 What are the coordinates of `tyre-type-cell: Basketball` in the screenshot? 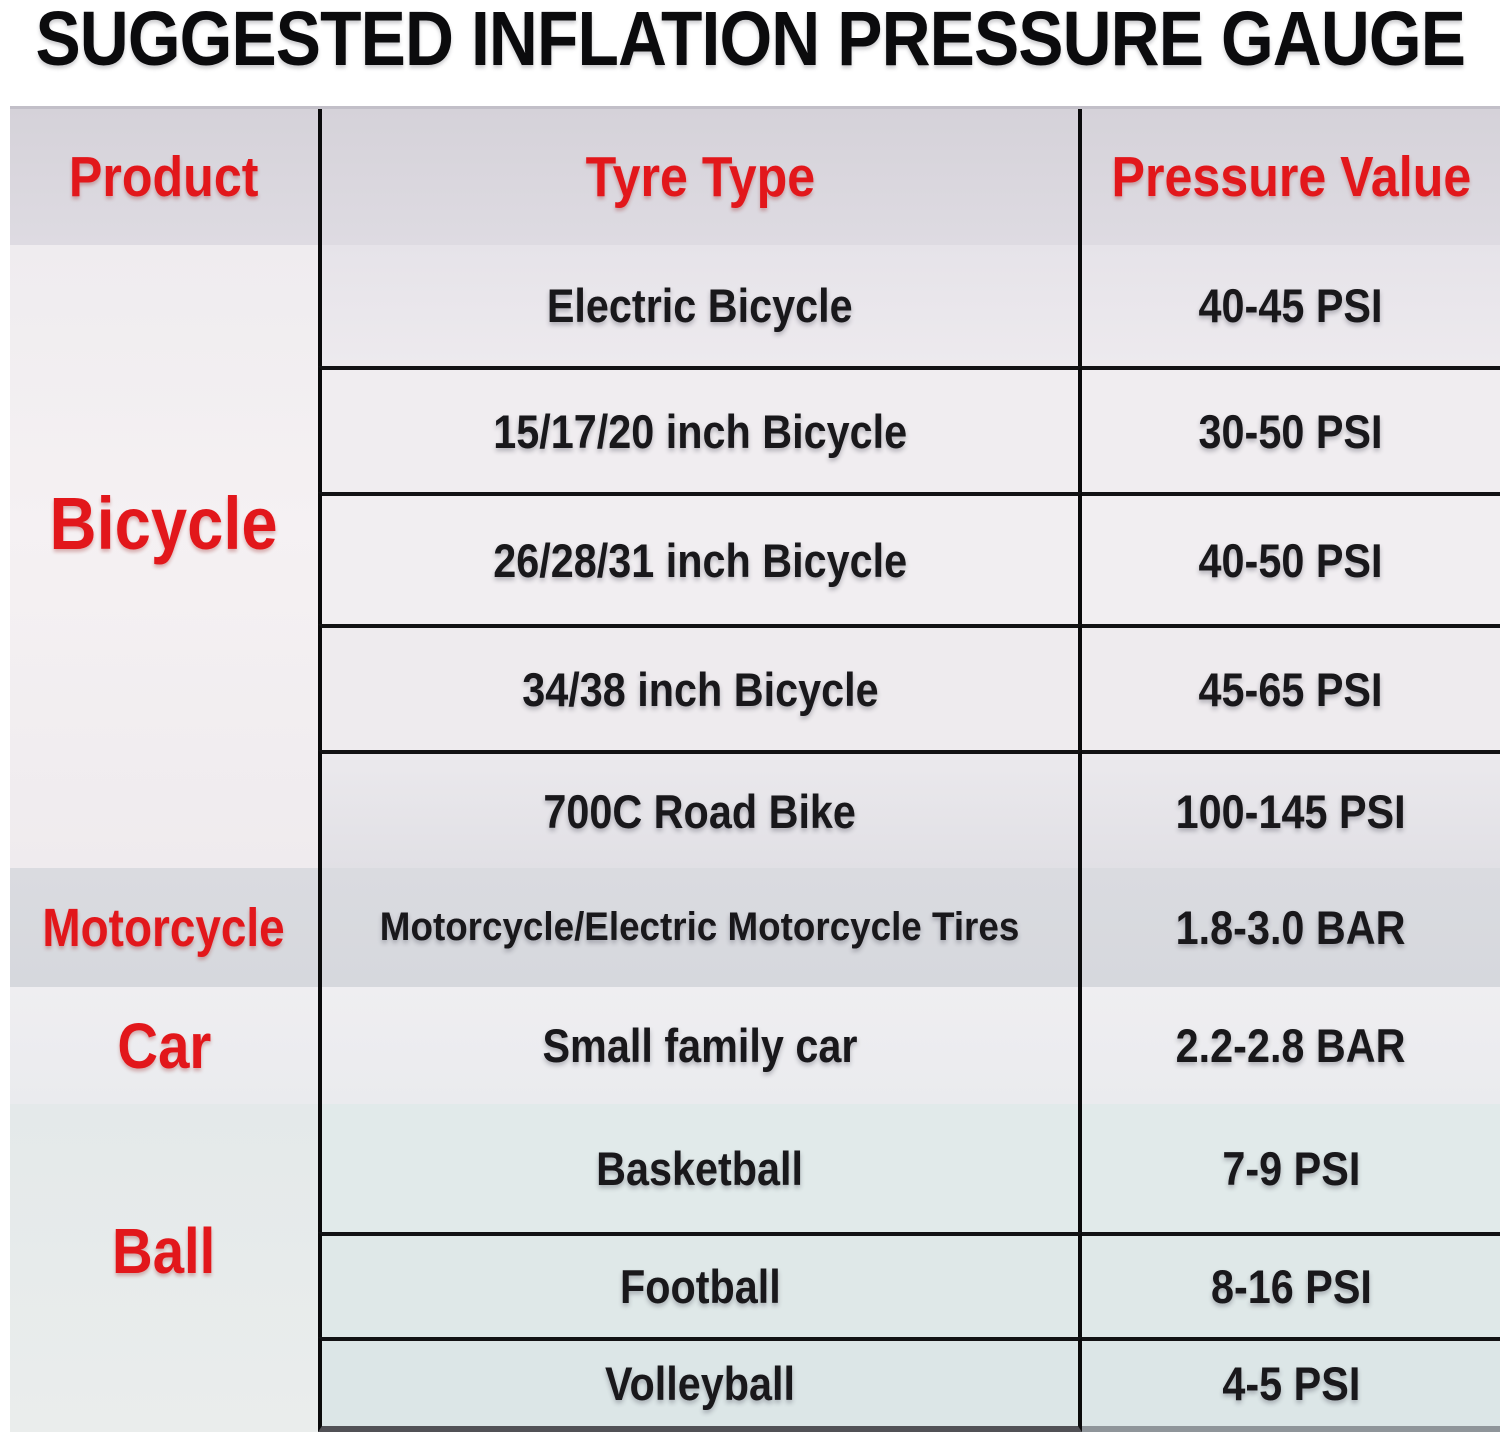 It's located at (700, 1168).